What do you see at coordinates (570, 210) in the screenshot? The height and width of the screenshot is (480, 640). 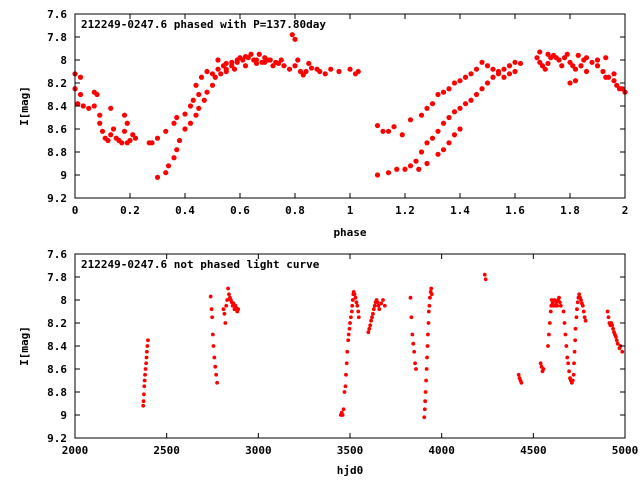 I see `phased-x-tick-label: 1.8` at bounding box center [570, 210].